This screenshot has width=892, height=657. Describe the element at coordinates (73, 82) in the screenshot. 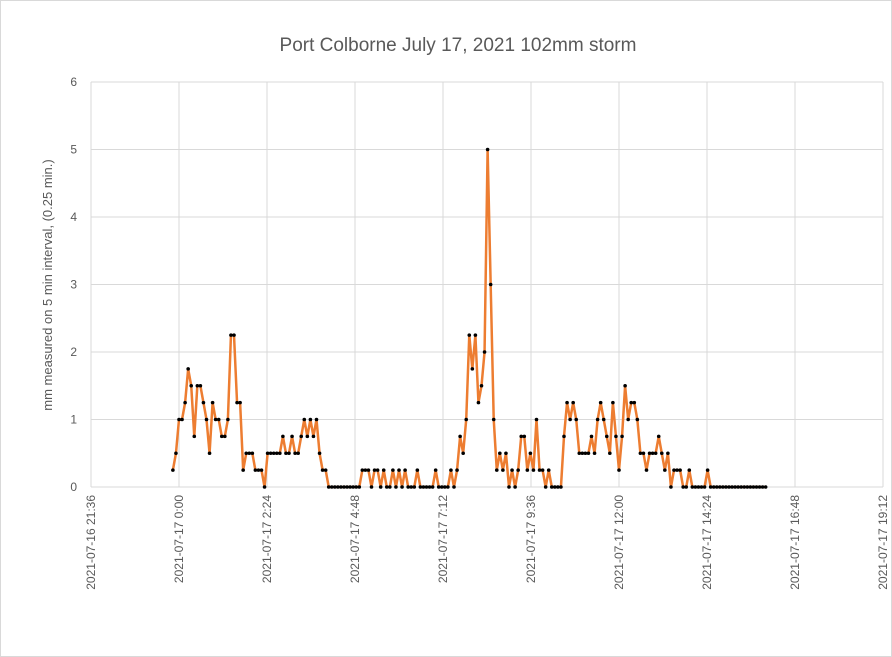

I see `y-tick-label: 6` at that location.